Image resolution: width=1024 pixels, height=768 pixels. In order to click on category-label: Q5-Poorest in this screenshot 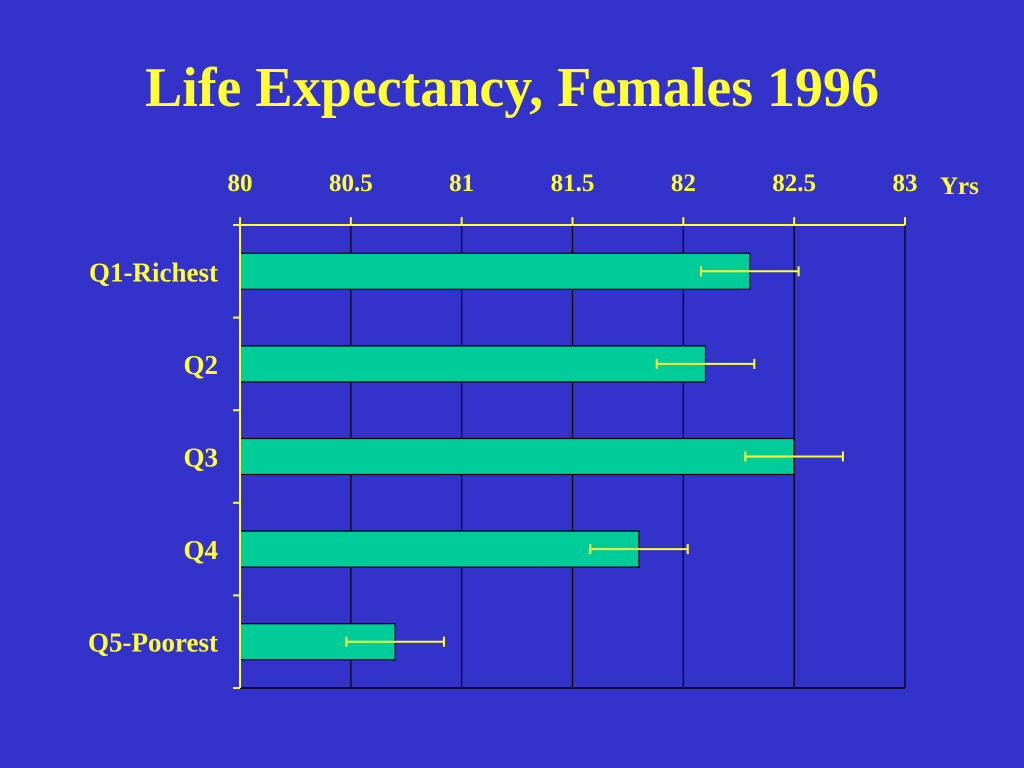, I will do `click(153, 643)`.